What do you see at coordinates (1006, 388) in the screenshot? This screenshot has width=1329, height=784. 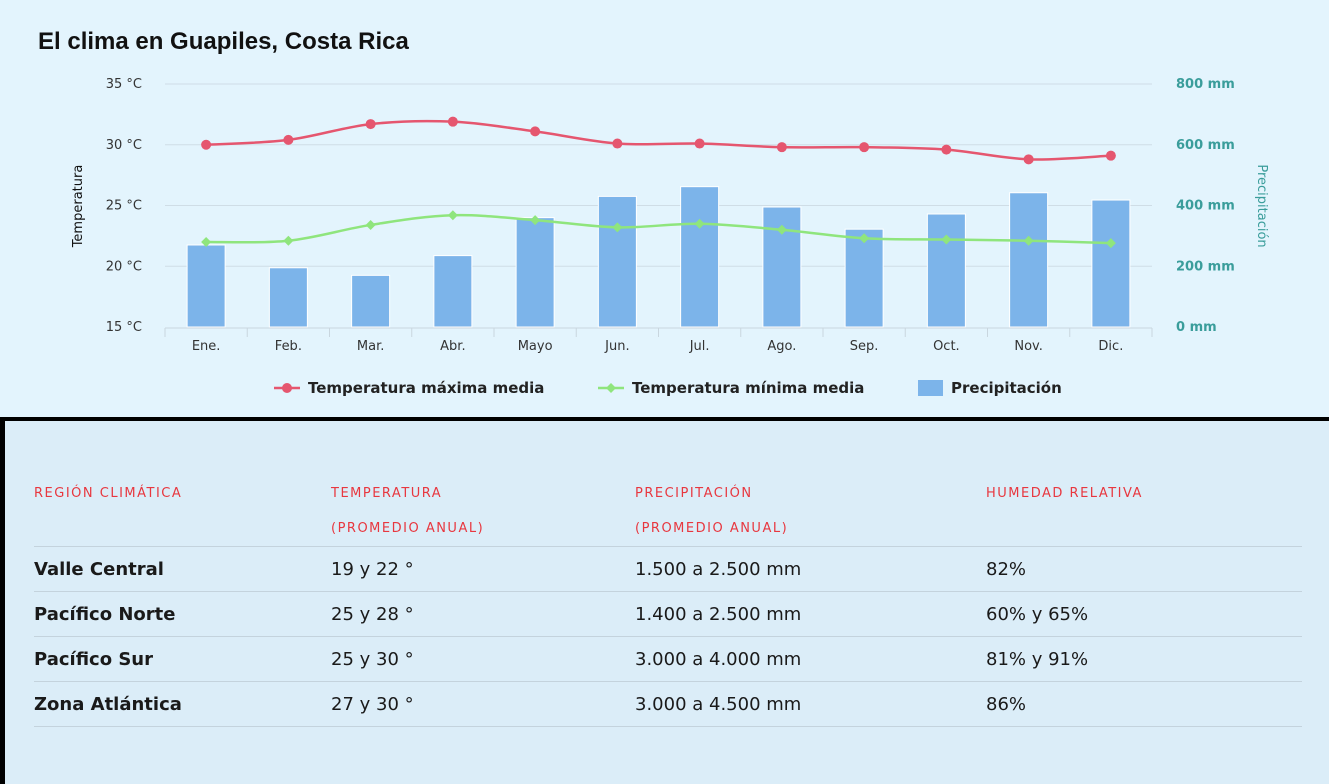 I see `legend-precipitation-label: Precipitación` at bounding box center [1006, 388].